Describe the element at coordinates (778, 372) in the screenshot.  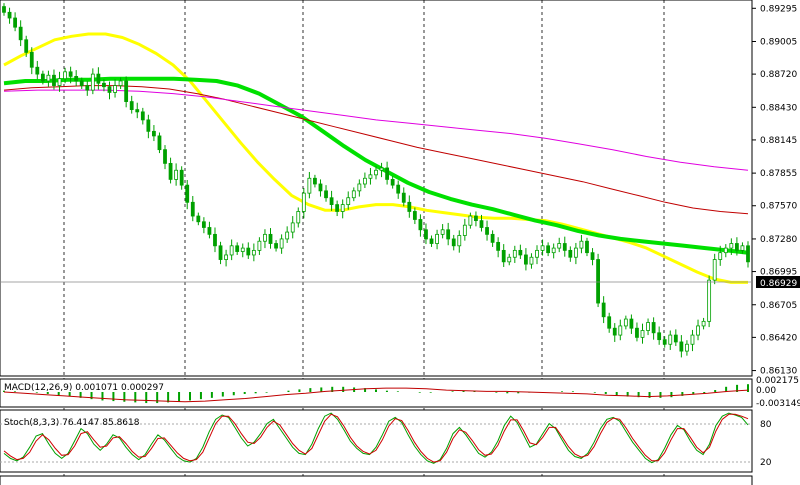
I see `price-tick-label: 0.86130` at that location.